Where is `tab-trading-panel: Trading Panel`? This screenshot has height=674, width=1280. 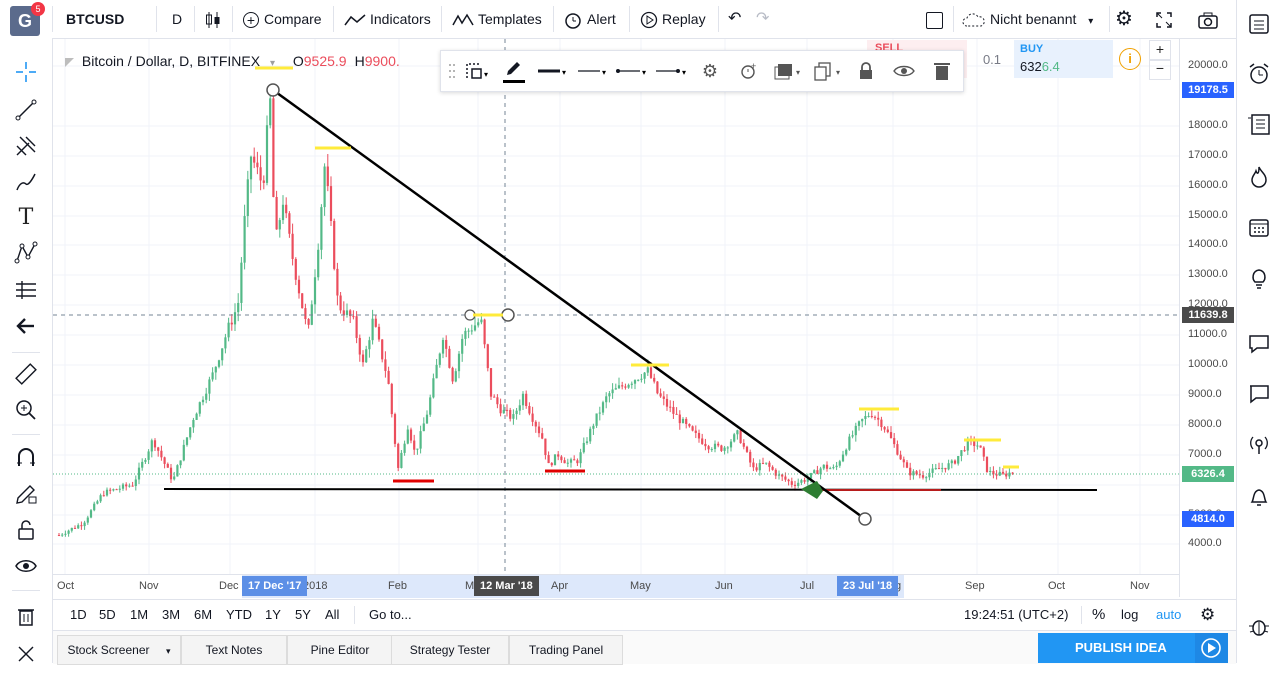 tab-trading-panel: Trading Panel is located at coordinates (566, 650).